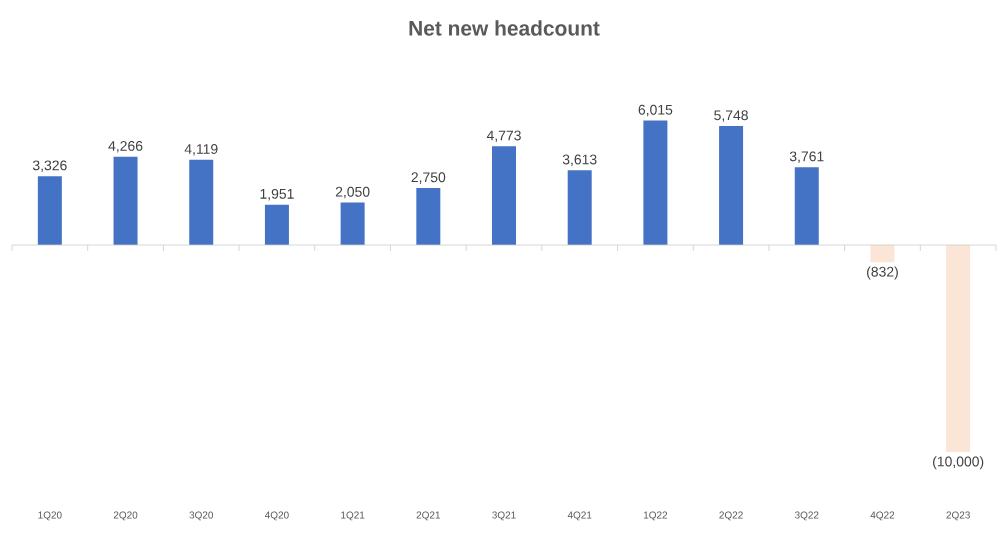 Image resolution: width=1008 pixels, height=533 pixels. What do you see at coordinates (428, 516) in the screenshot?
I see `x-tick-label: 2Q21` at bounding box center [428, 516].